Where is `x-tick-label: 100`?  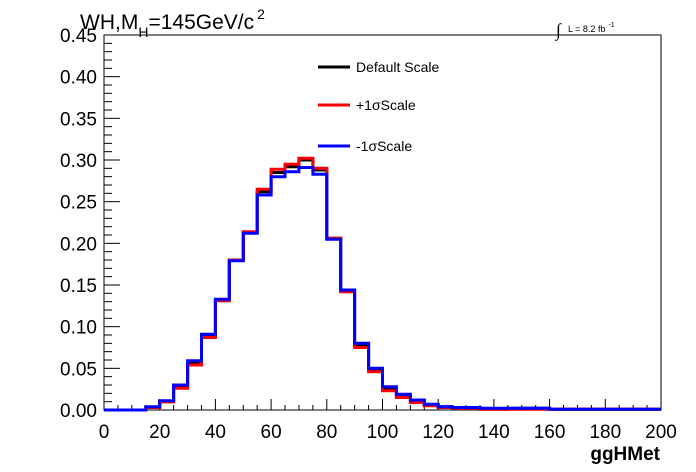 x-tick-label: 100 is located at coordinates (383, 432).